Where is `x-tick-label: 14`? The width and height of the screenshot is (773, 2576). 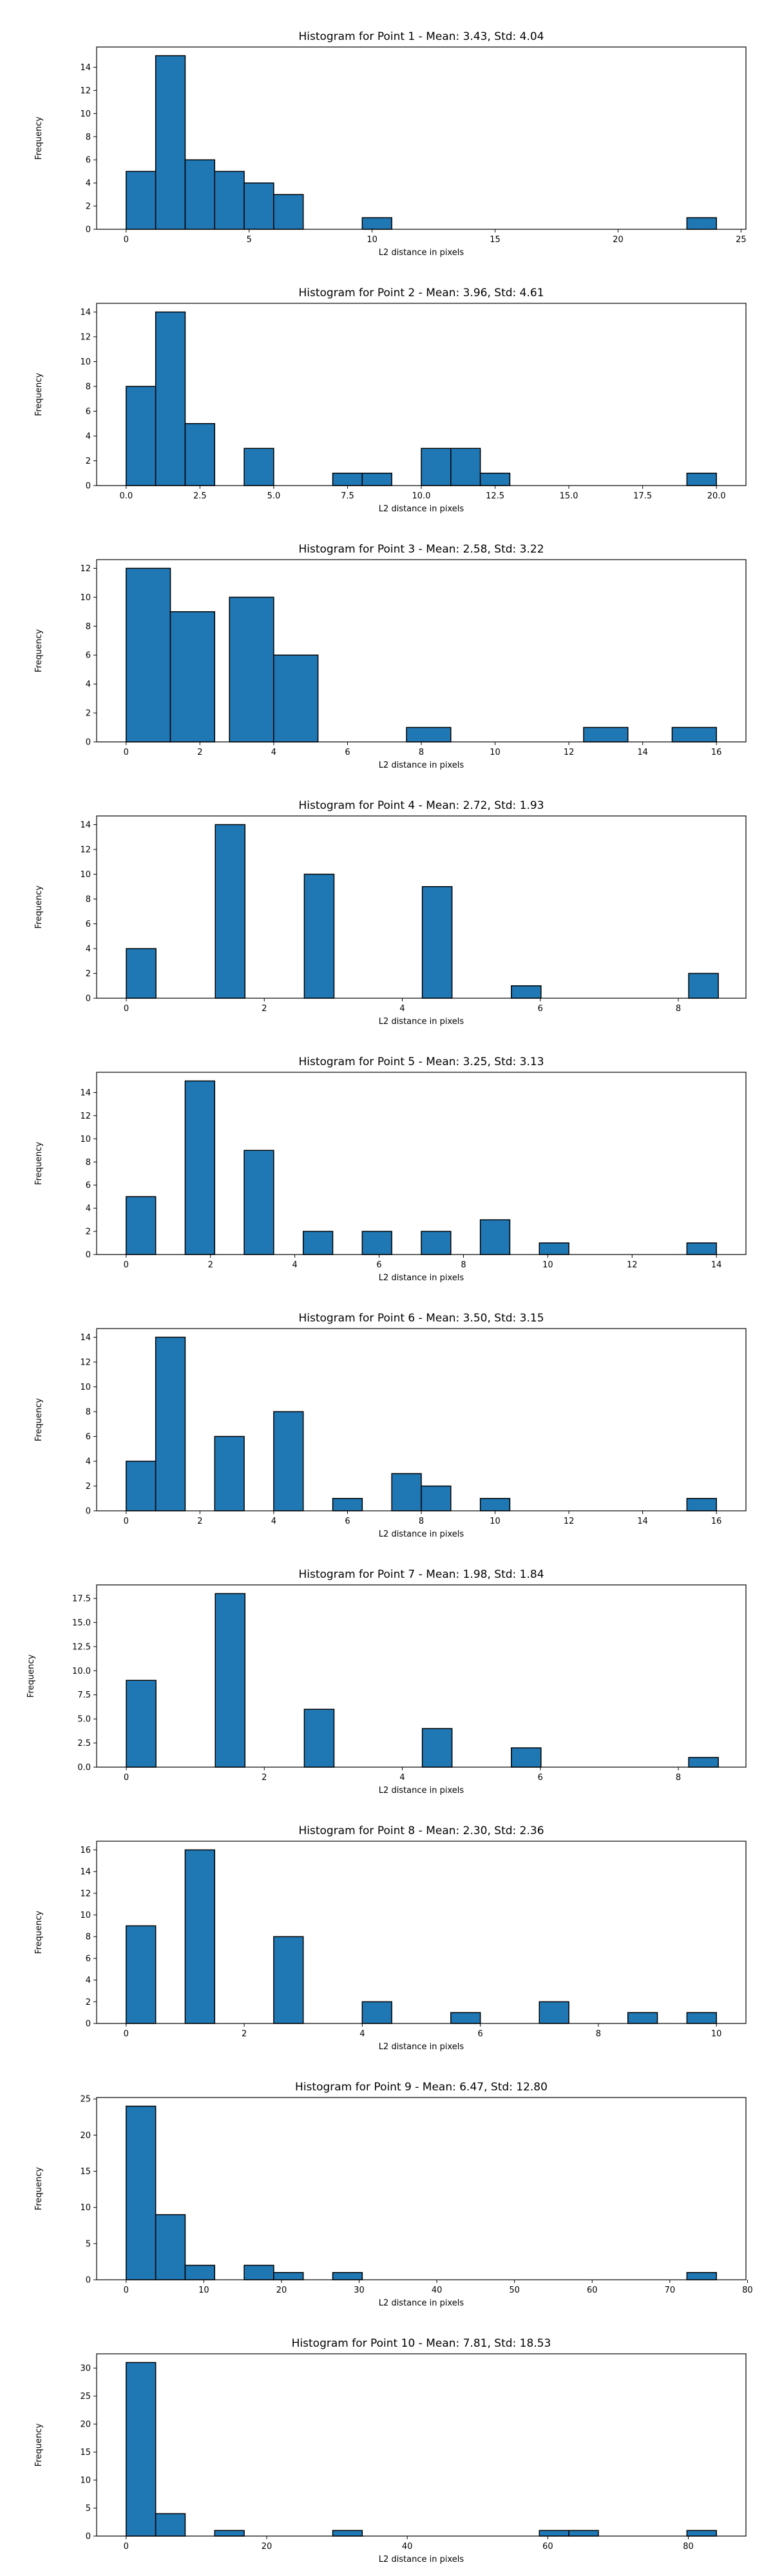 x-tick-label: 14 is located at coordinates (642, 1521).